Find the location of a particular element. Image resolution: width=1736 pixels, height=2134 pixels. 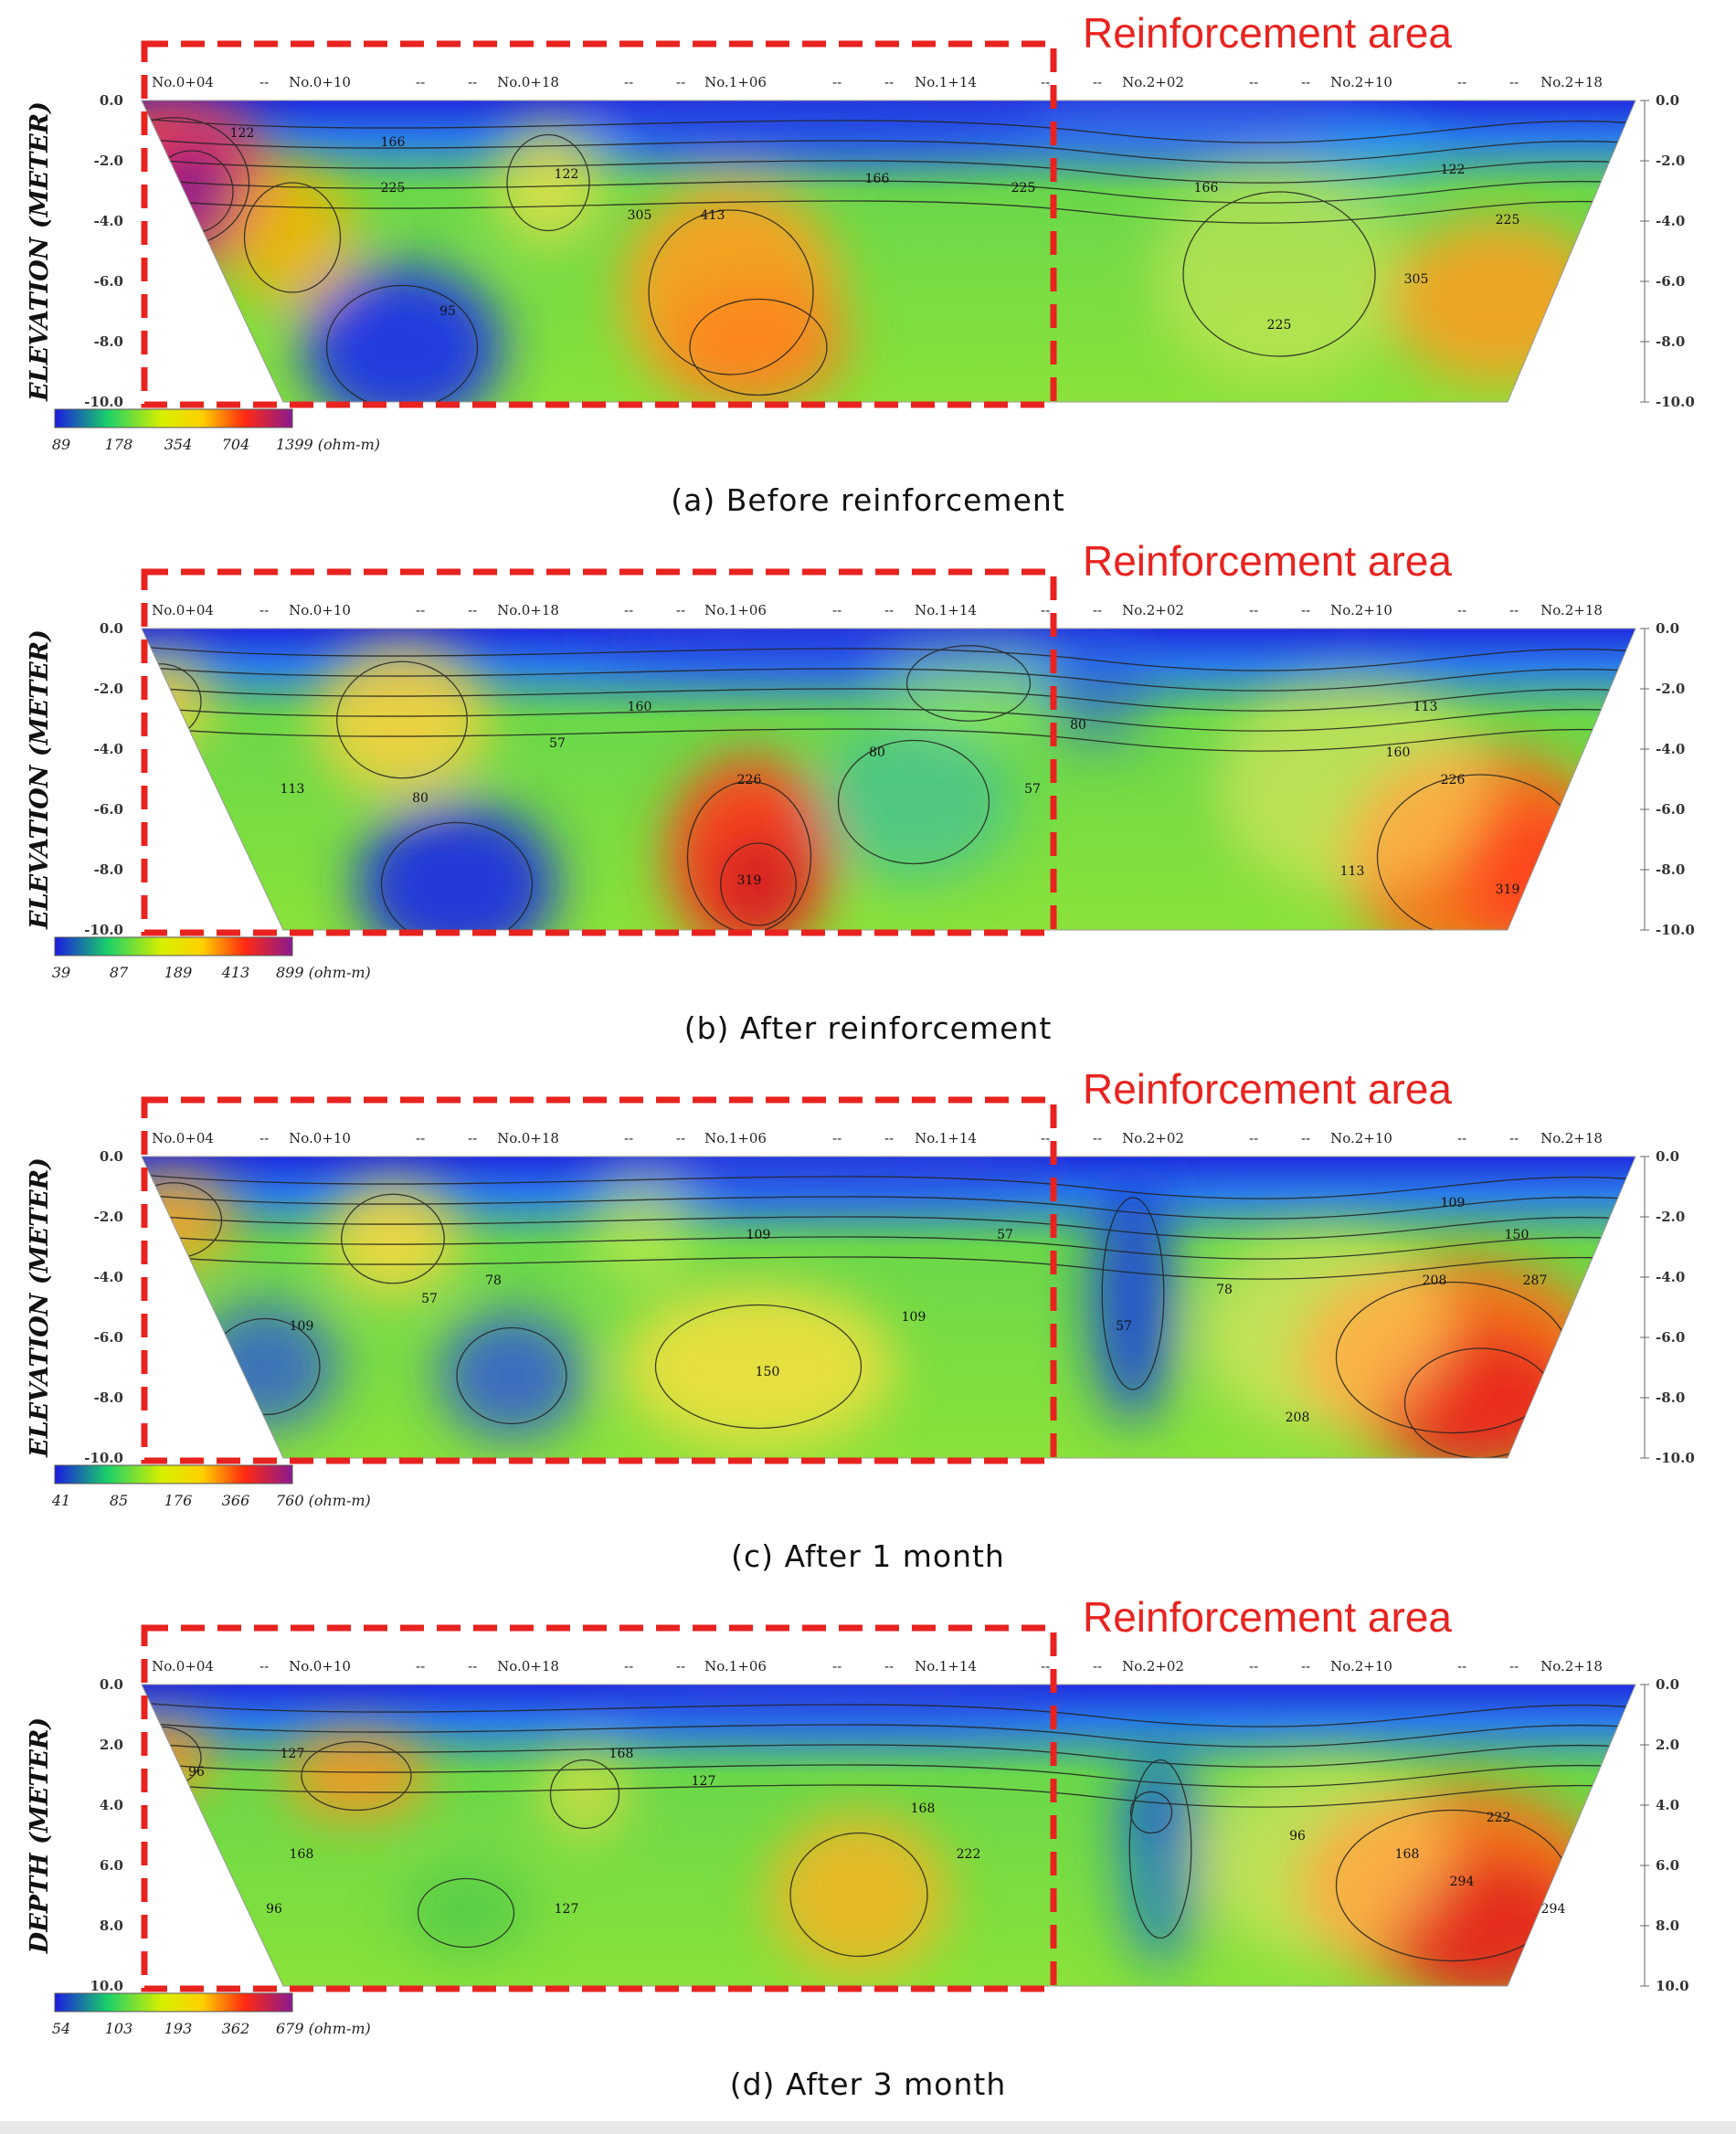

y-tick-left: 4.0 is located at coordinates (111, 1805).